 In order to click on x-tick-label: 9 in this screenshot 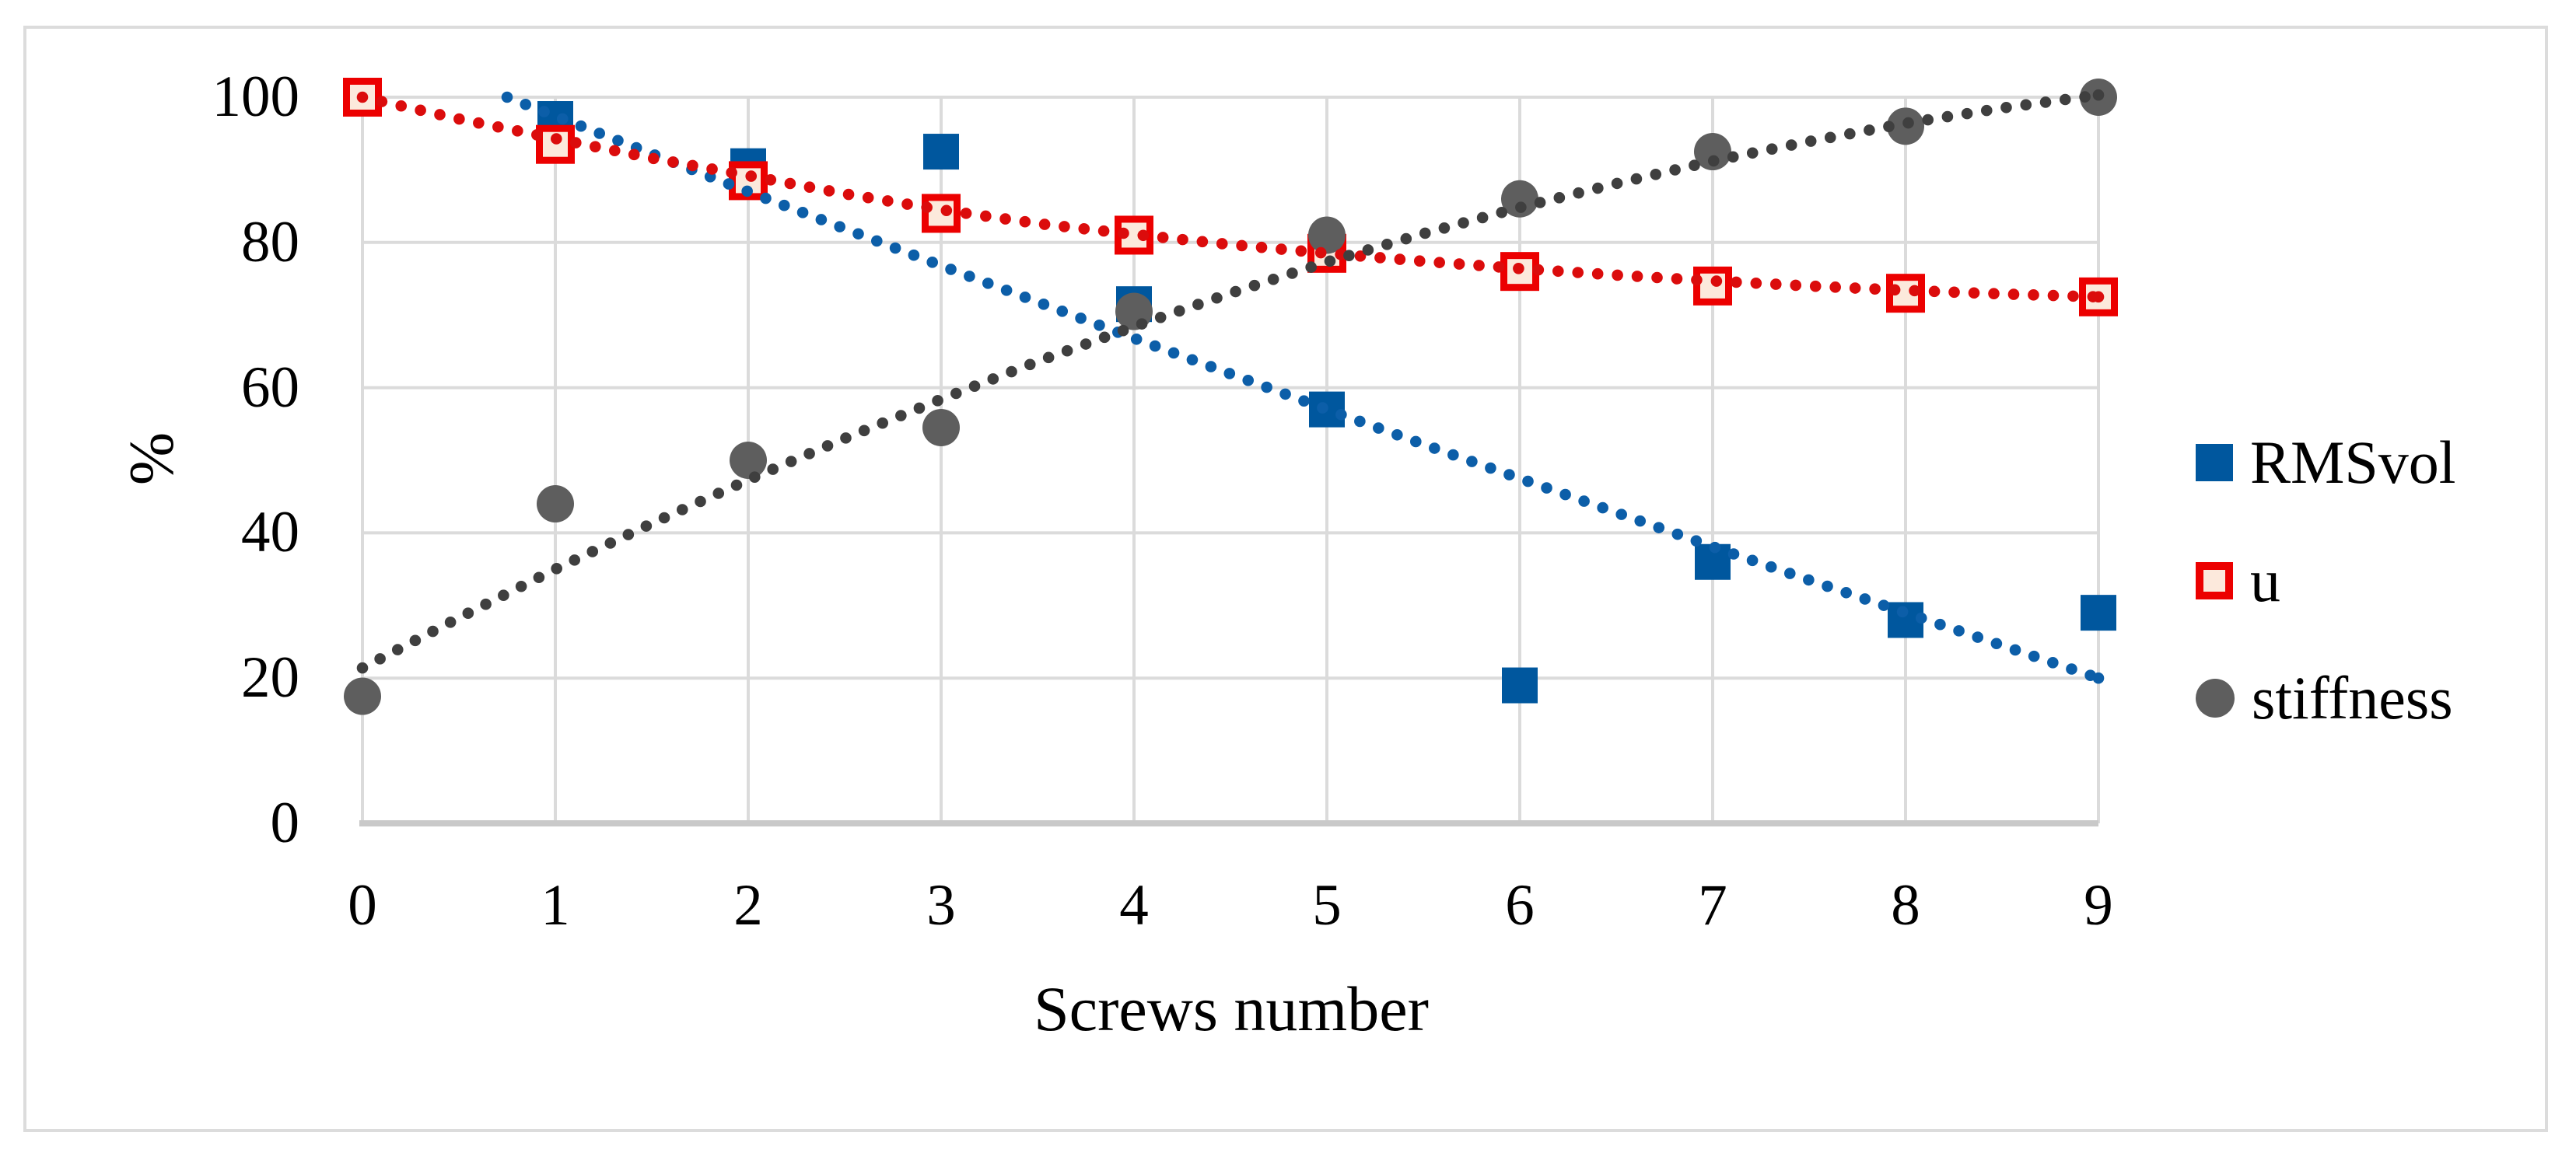, I will do `click(2099, 905)`.